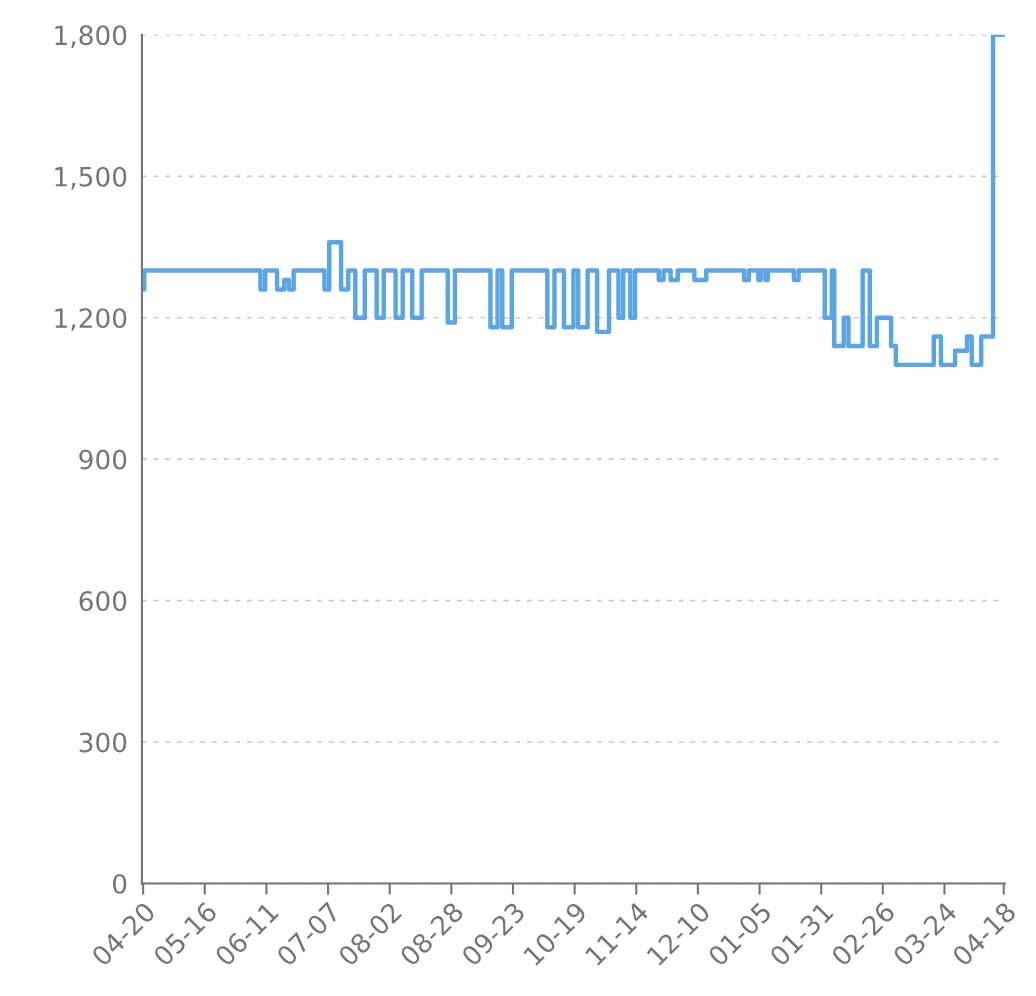  What do you see at coordinates (91, 36) in the screenshot?
I see `y-tick-label: 1,800` at bounding box center [91, 36].